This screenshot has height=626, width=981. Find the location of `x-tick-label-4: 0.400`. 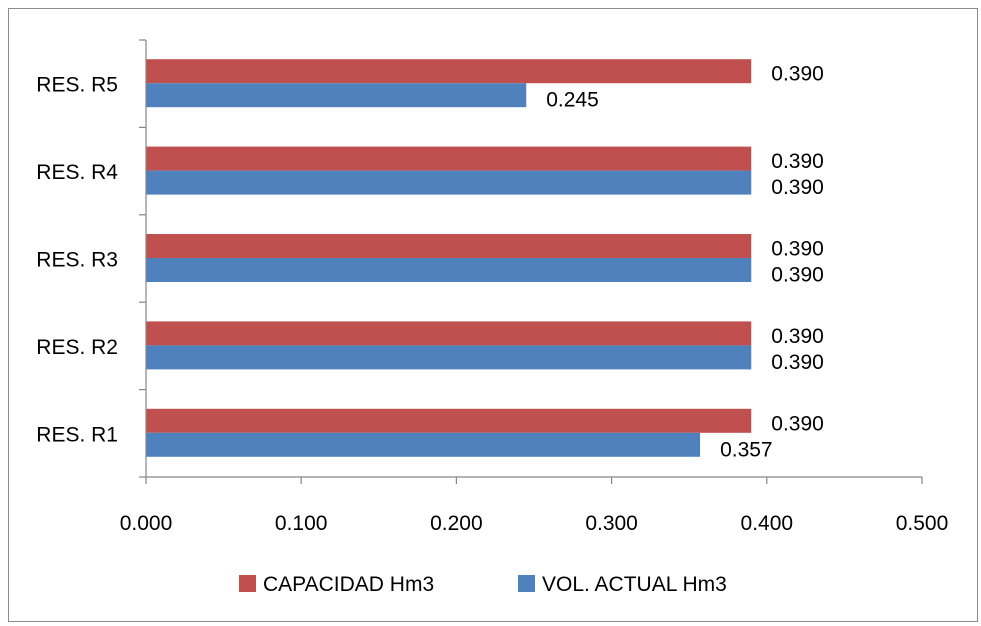

x-tick-label-4: 0.400 is located at coordinates (767, 523).